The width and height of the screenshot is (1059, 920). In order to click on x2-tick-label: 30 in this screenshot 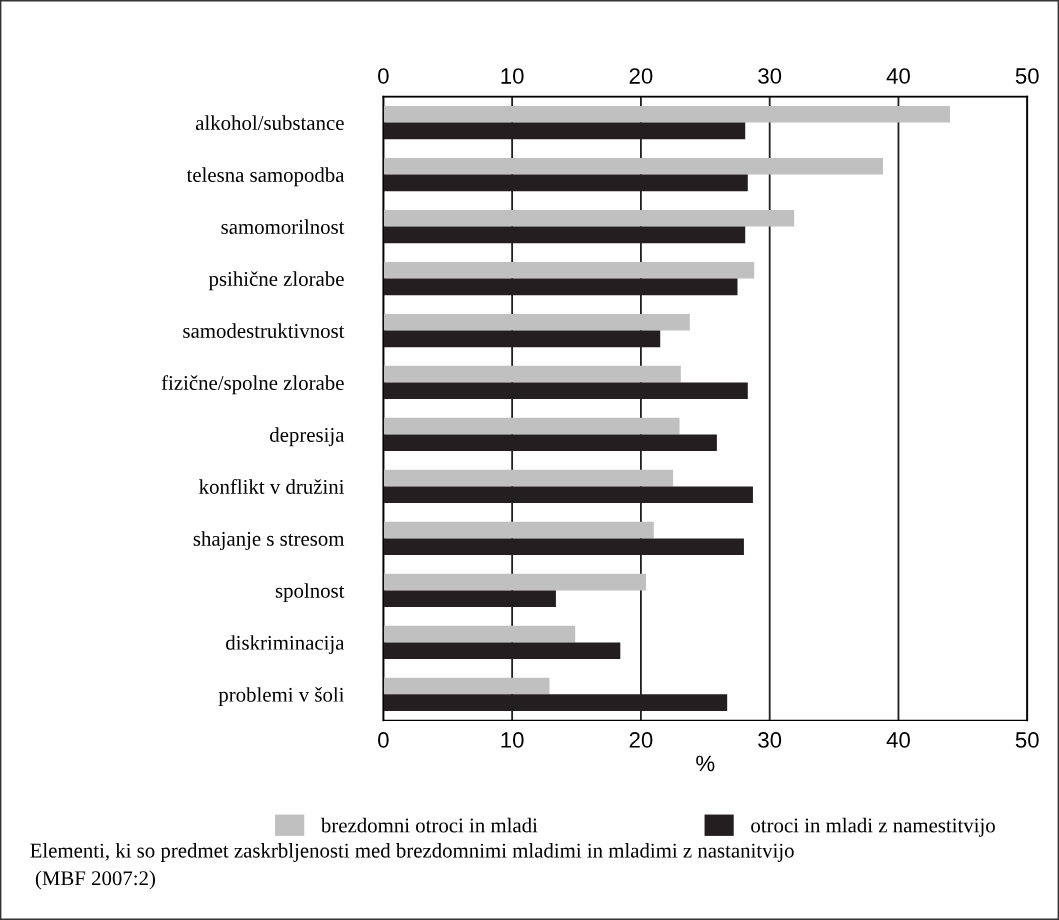, I will do `click(770, 76)`.